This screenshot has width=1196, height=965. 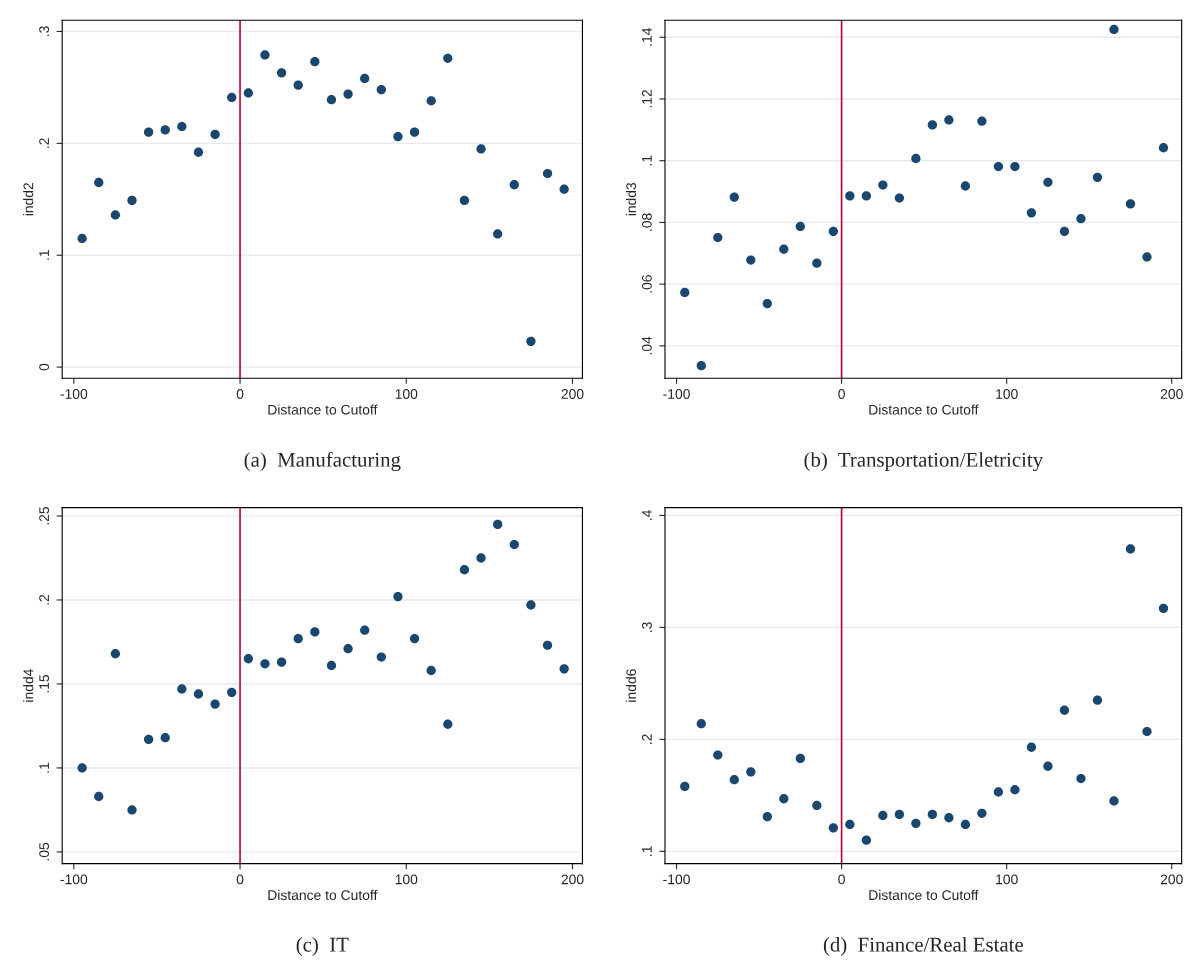 I want to click on y-tick-label: .04, so click(x=646, y=345).